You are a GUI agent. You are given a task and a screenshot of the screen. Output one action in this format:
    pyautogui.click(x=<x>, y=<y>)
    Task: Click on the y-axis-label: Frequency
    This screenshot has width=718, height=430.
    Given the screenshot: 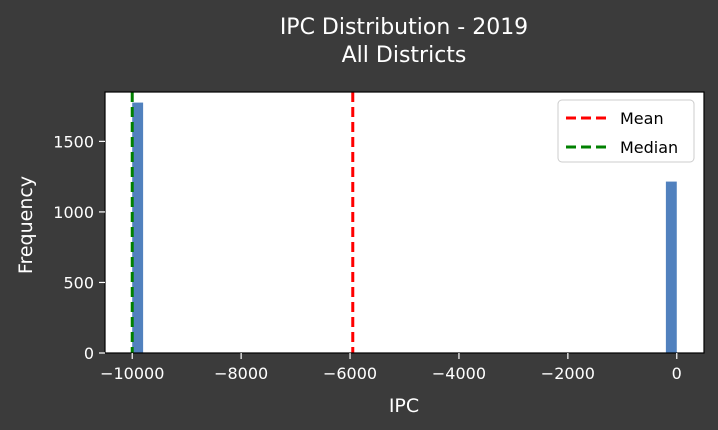 What is the action you would take?
    pyautogui.click(x=26, y=225)
    